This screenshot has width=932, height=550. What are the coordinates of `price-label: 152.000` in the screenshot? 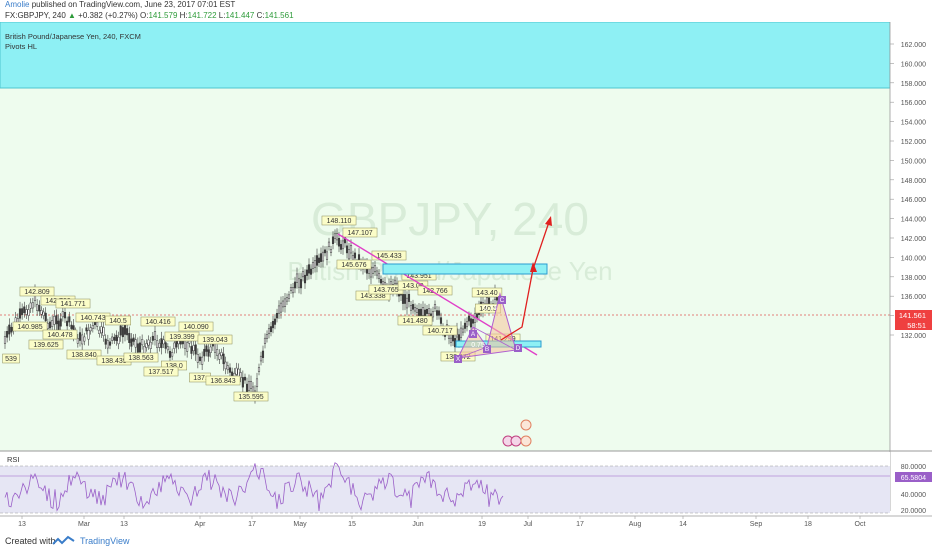 It's located at (913, 142).